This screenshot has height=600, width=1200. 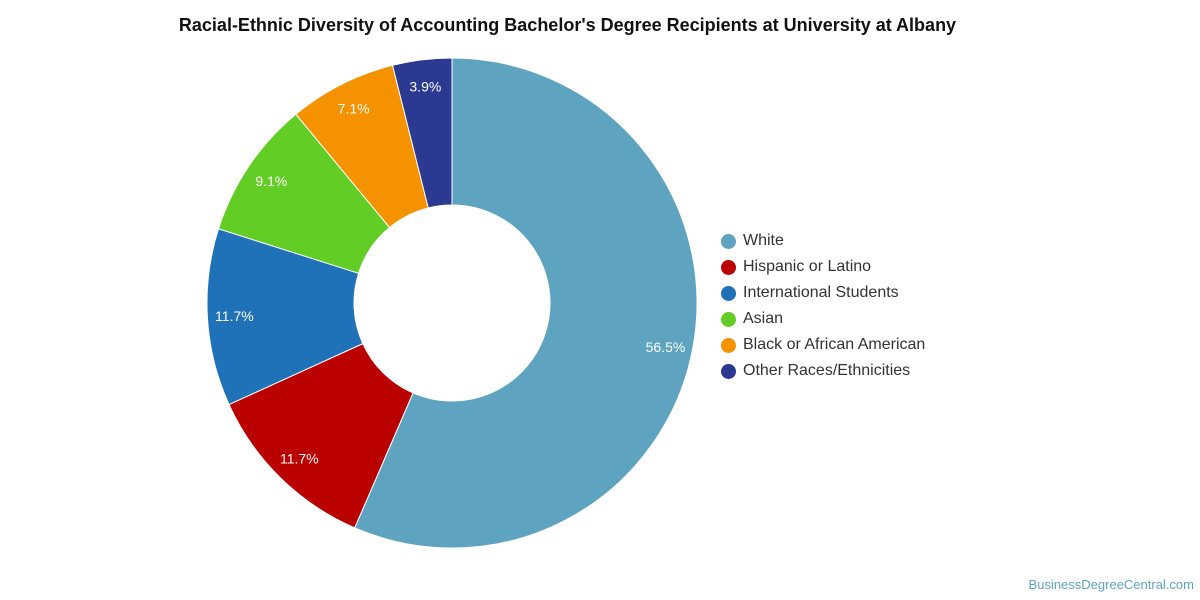 I want to click on source-credit: BusinessDegreeCentral.com, so click(x=1111, y=584).